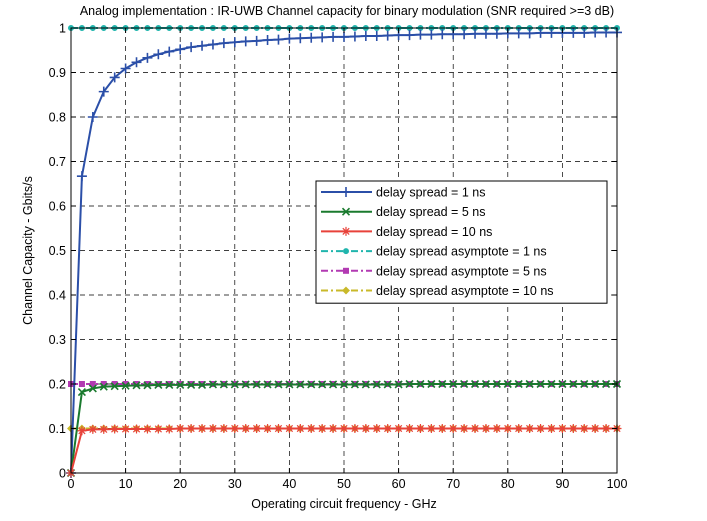 This screenshot has width=707, height=521. Describe the element at coordinates (57, 162) in the screenshot. I see `y-tick-label: 0.7` at that location.